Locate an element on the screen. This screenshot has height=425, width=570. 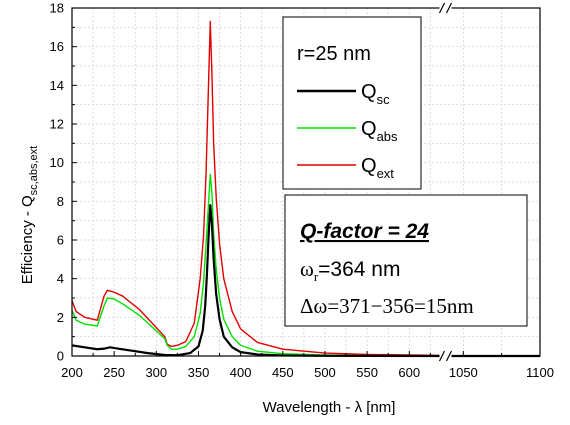
y-axis-label-main: Efficiency - Q is located at coordinates (27, 239).